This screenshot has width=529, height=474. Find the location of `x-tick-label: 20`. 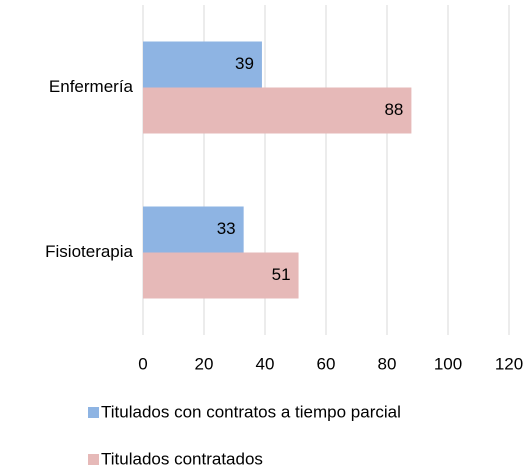

x-tick-label: 20 is located at coordinates (204, 363).